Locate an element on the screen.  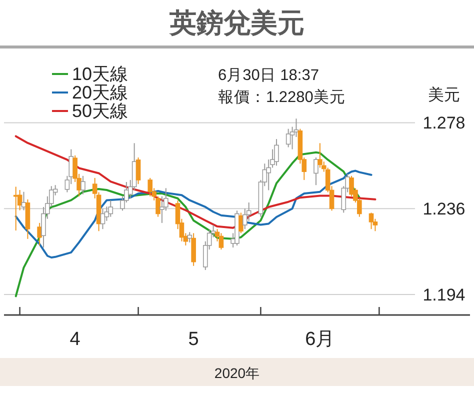
y-tick-label: 1.278 is located at coordinates (444, 123).